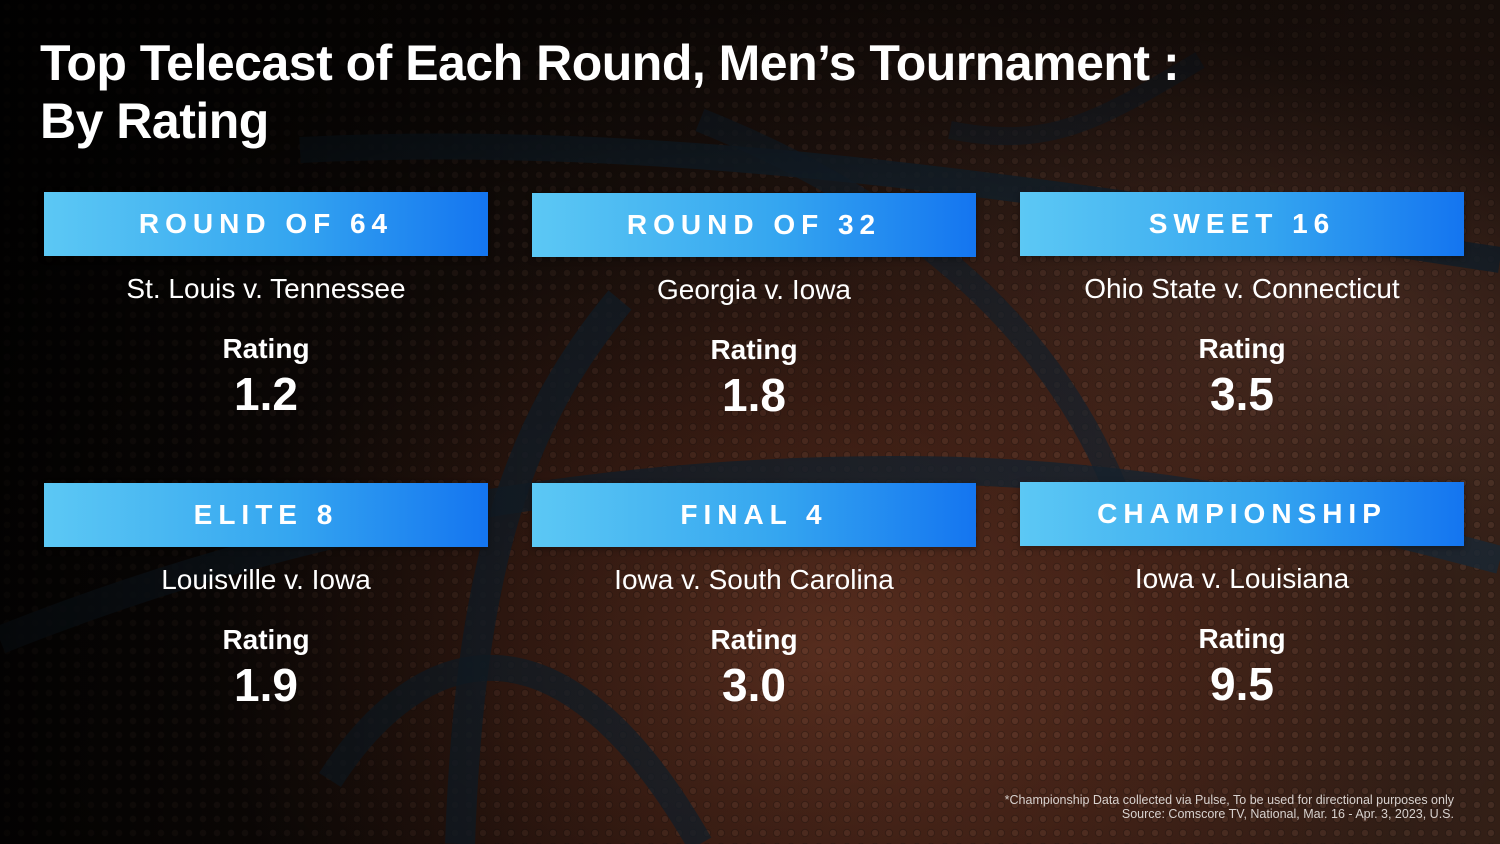 The image size is (1500, 844). What do you see at coordinates (266, 596) in the screenshot?
I see `card-elite-8: ELITE 8 Louisville v. Iowa Rating 1.9` at bounding box center [266, 596].